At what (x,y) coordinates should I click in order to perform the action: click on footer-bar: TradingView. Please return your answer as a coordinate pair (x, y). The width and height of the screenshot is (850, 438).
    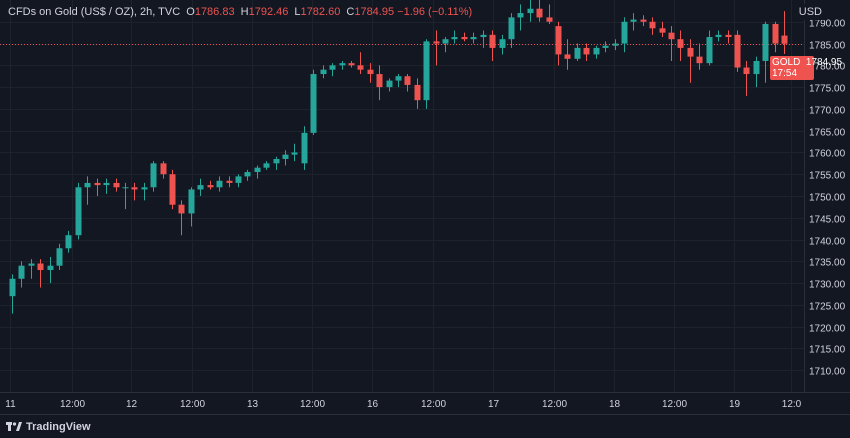
    Looking at the image, I should click on (425, 426).